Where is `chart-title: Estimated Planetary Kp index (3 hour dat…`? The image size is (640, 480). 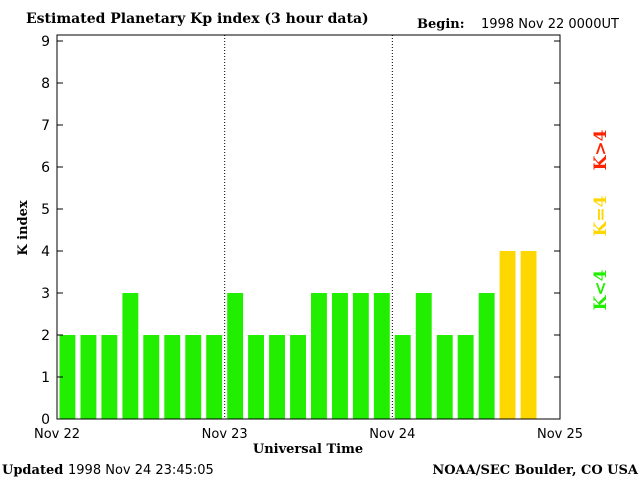 chart-title: Estimated Planetary Kp index (3 hour dat… is located at coordinates (197, 19).